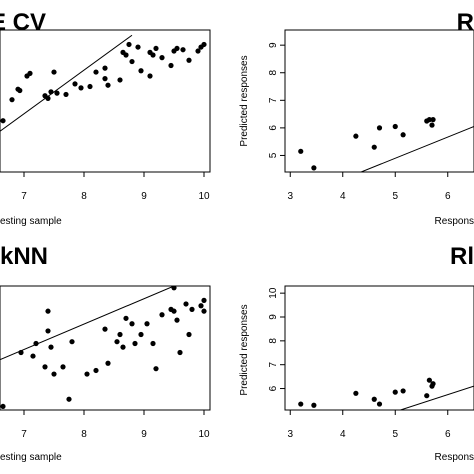  Describe the element at coordinates (24, 434) in the screenshot. I see `x-tick-label: 7` at that location.